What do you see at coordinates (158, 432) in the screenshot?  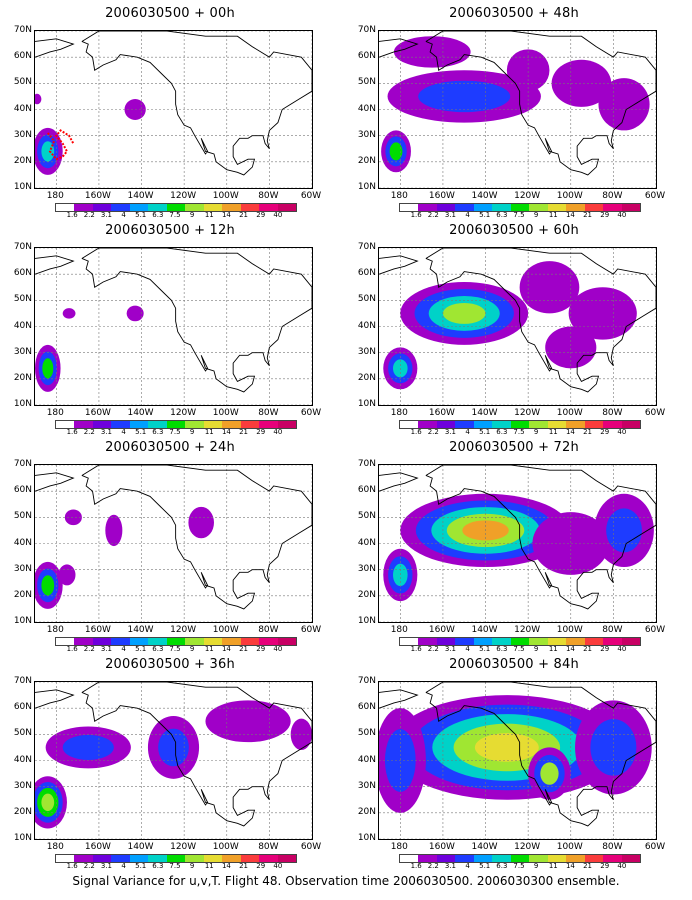 I see `colorbar-label: 6.3` at bounding box center [158, 432].